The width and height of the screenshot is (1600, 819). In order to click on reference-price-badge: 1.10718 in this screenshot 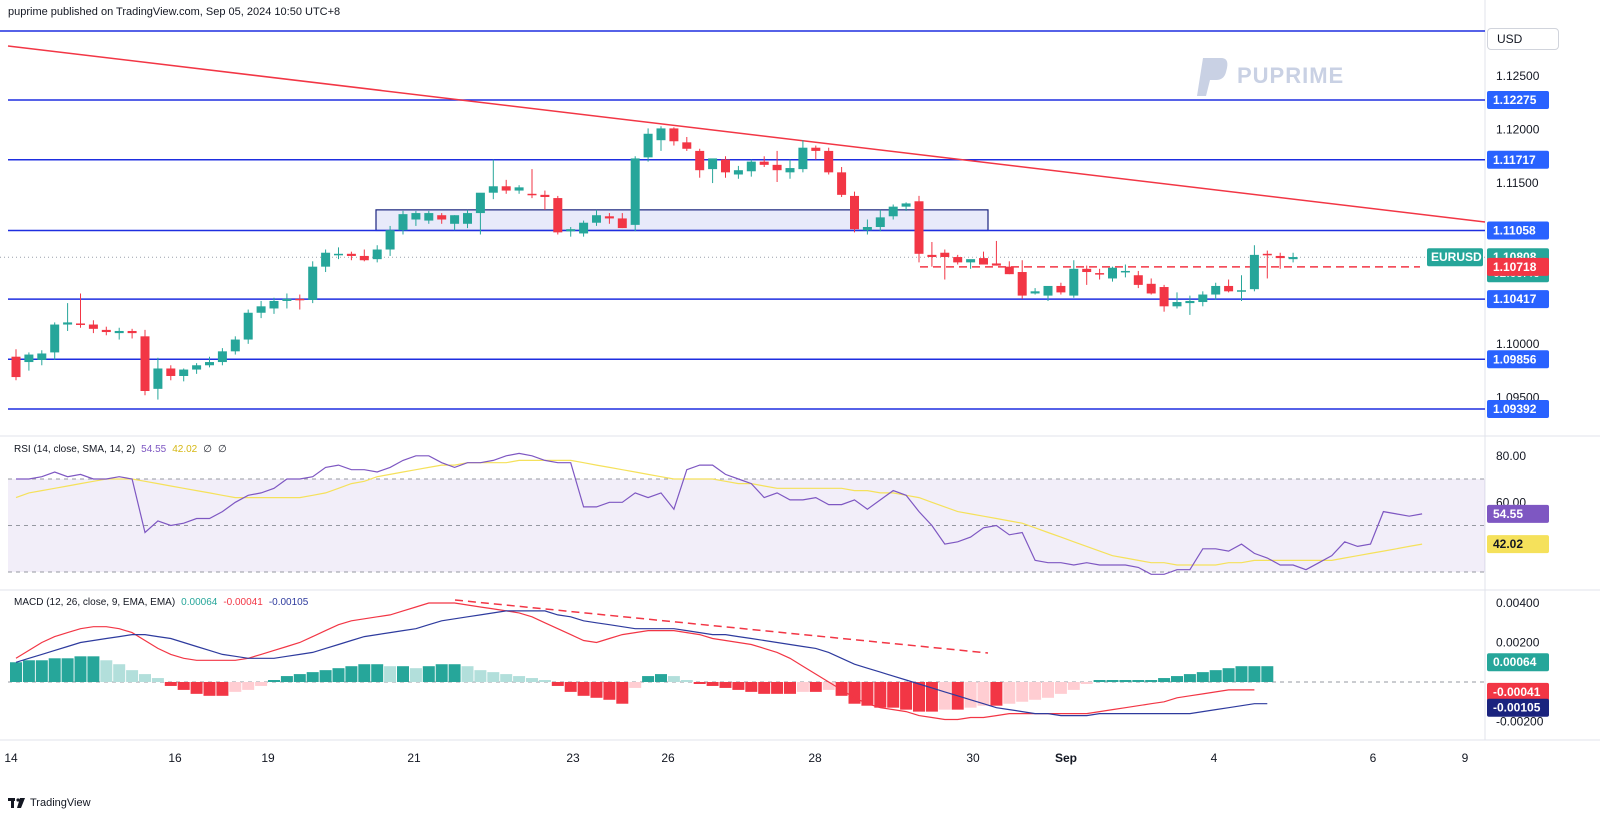, I will do `click(1515, 267)`.